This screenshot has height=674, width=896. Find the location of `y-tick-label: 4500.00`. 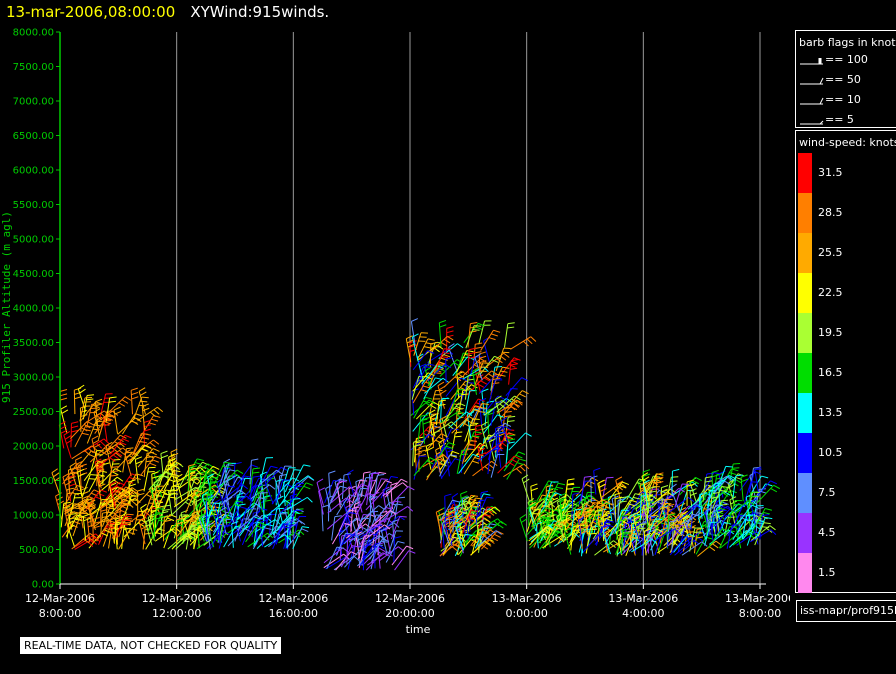

y-tick-label: 4500.00 is located at coordinates (33, 274).